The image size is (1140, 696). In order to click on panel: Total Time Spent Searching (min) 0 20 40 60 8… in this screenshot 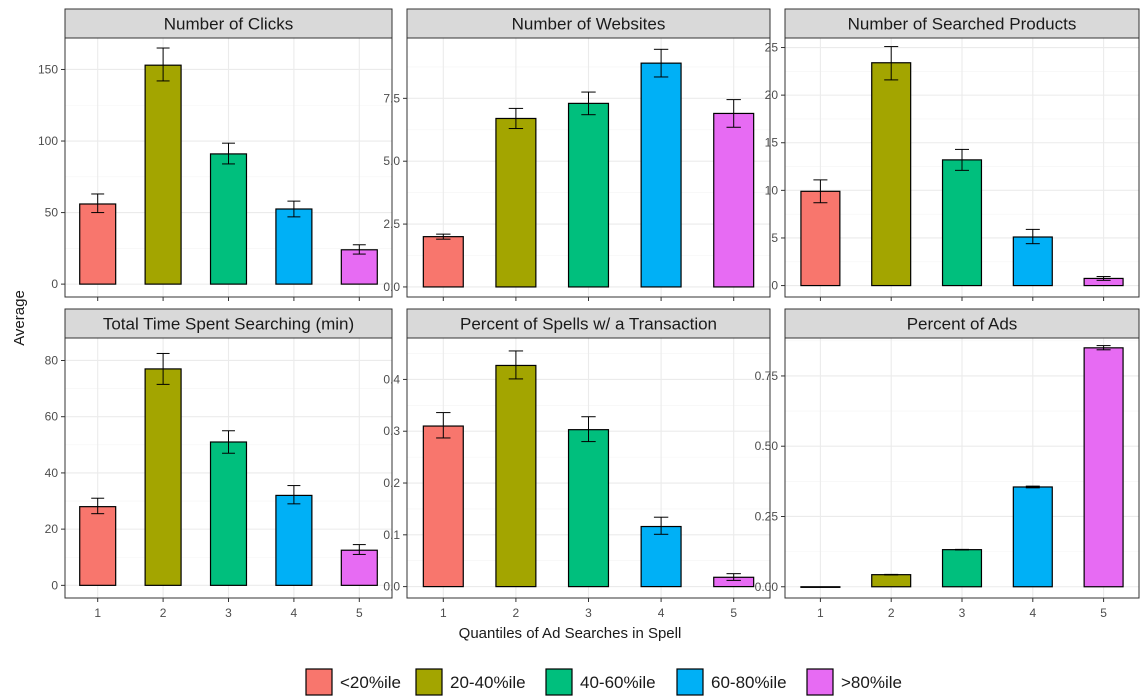, I will do `click(219, 464)`.